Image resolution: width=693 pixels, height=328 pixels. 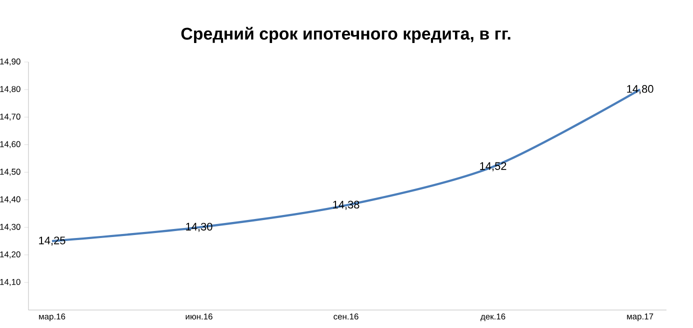 I want to click on y-tick-label: 14,90, so click(x=10, y=62).